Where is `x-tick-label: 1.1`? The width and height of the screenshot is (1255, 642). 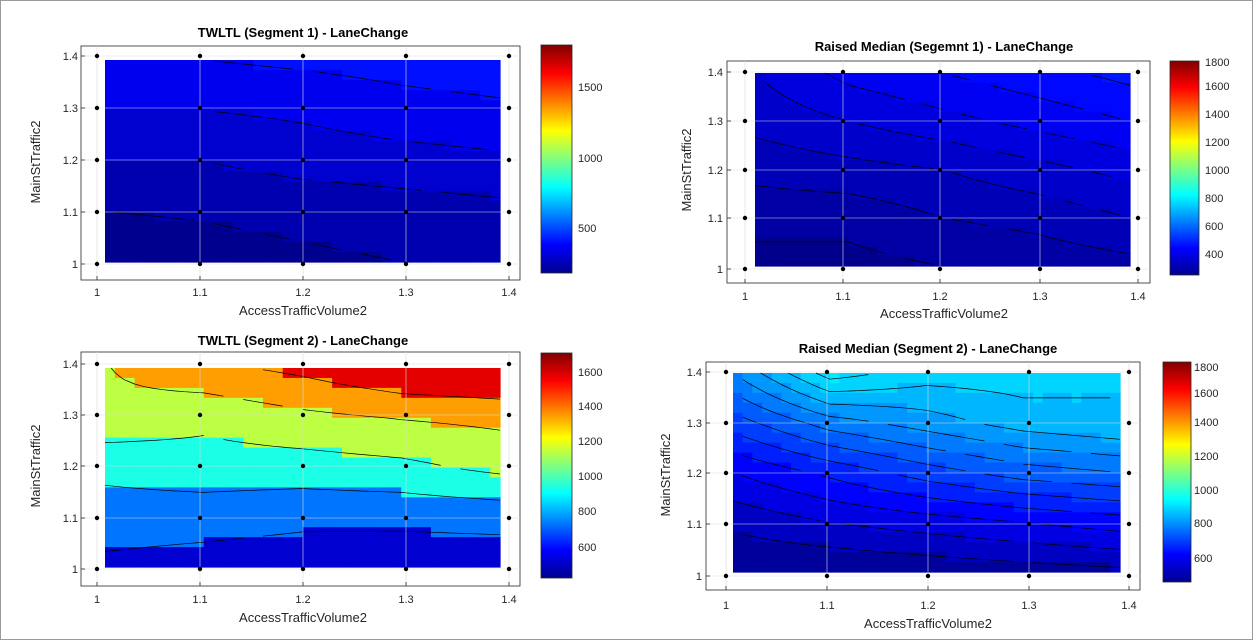 x-tick-label: 1.1 is located at coordinates (199, 293).